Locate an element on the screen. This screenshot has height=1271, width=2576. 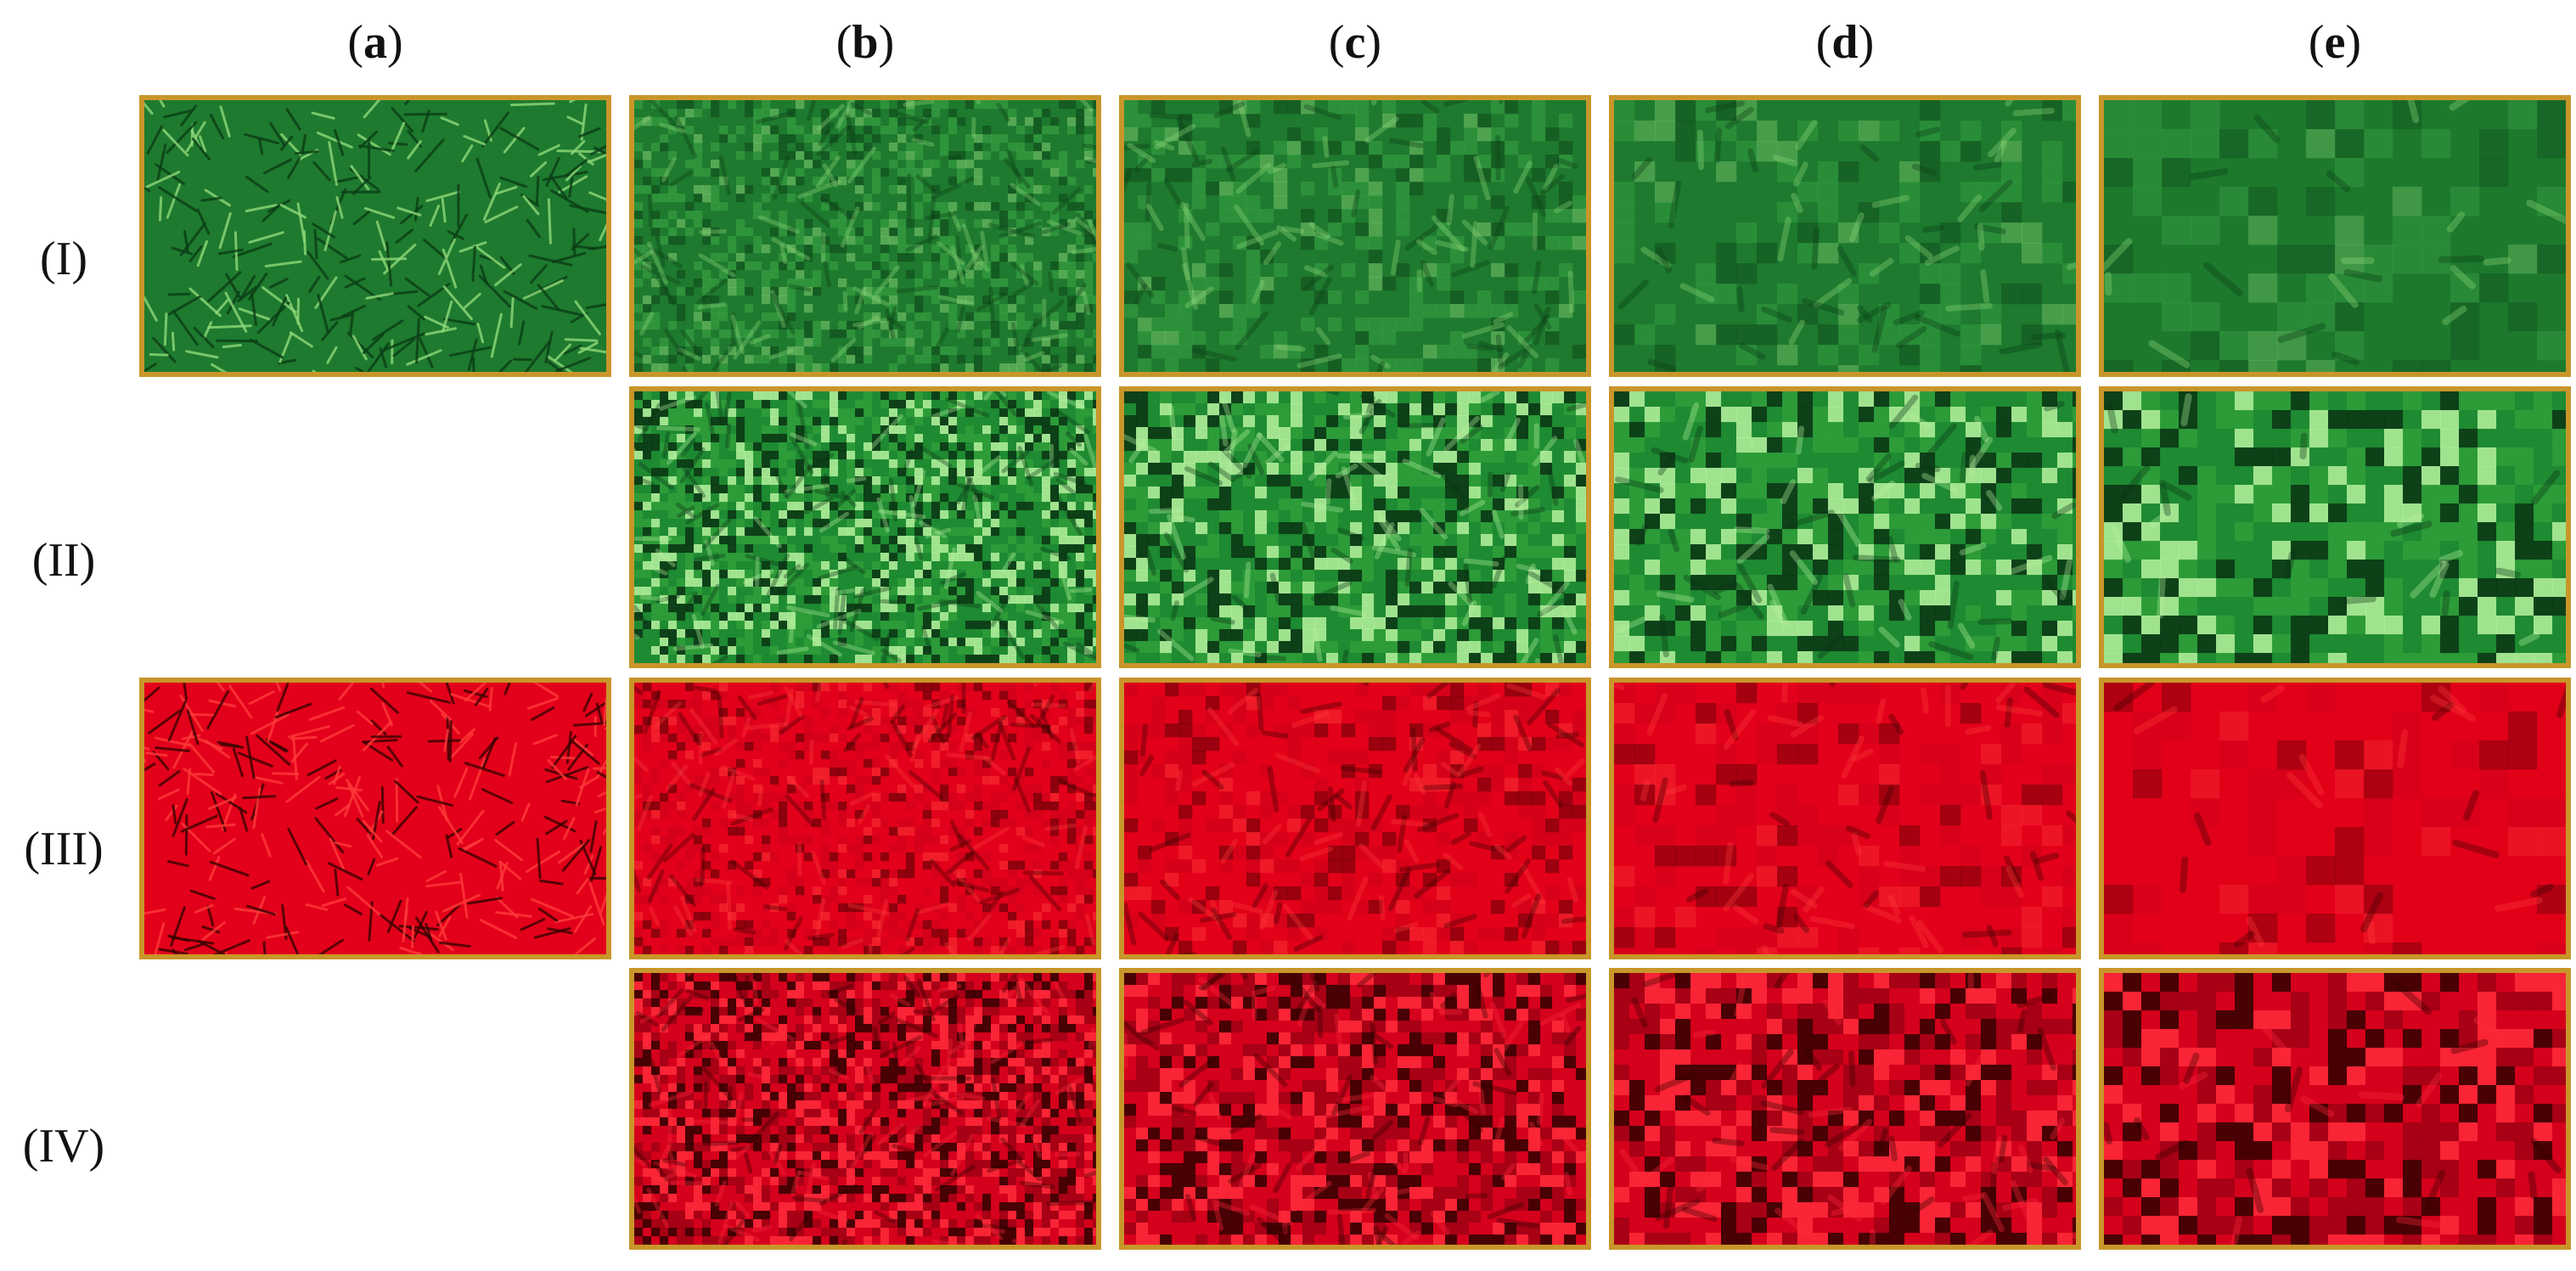
column-label-e: (e) is located at coordinates (2335, 42).